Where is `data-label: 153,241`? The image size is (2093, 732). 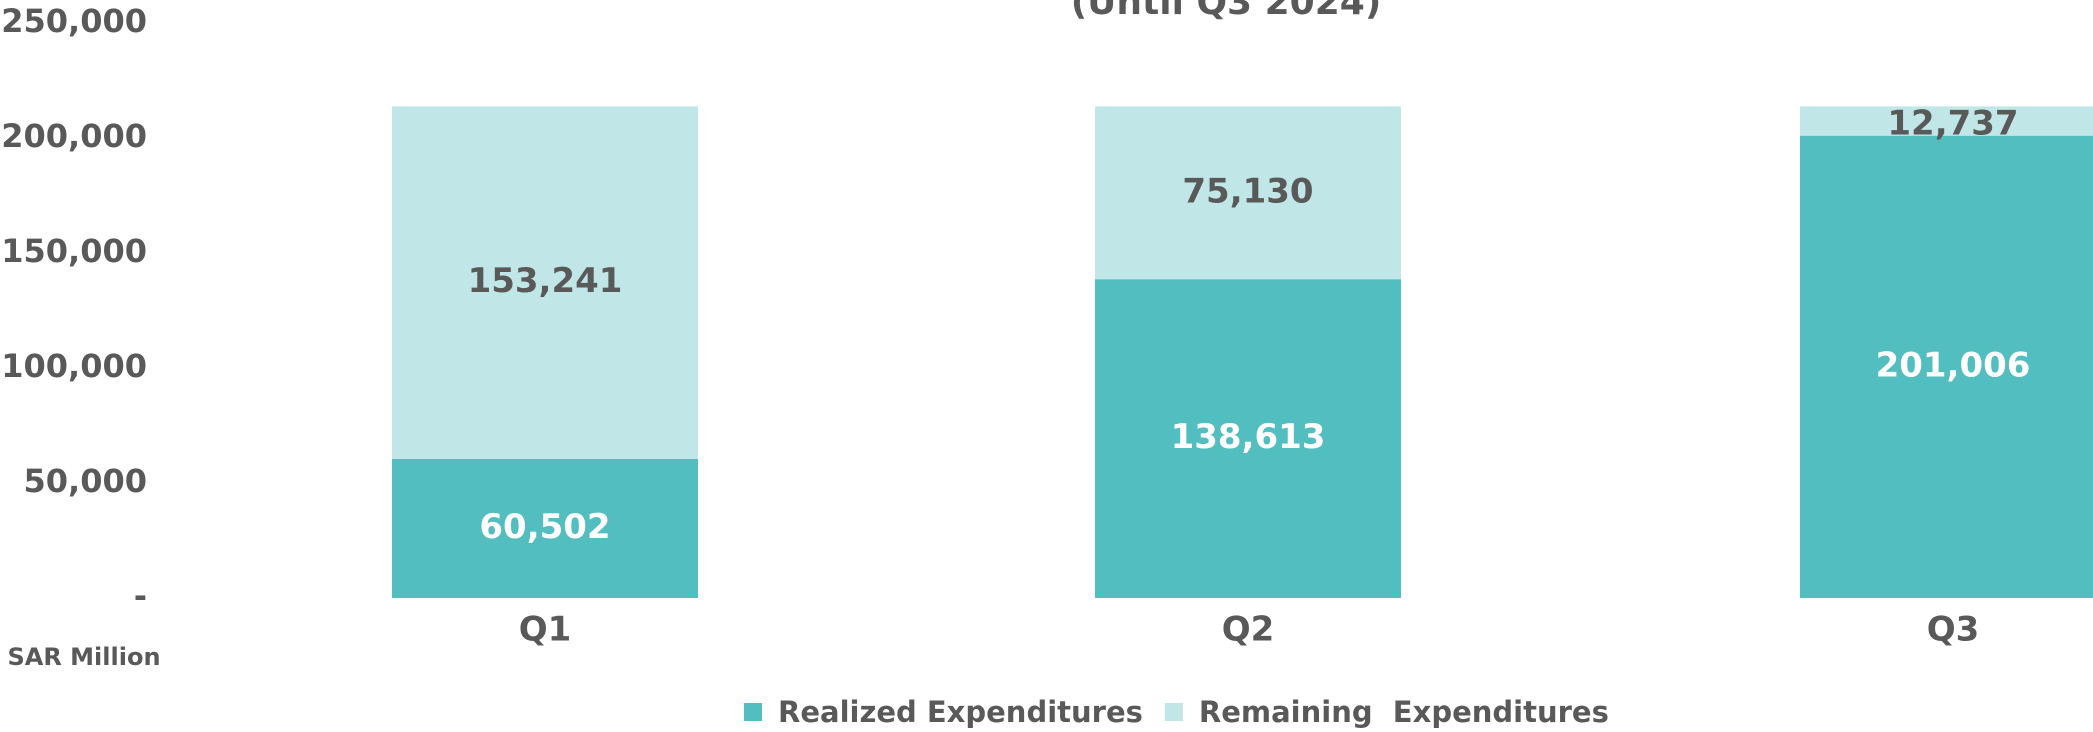 data-label: 153,241 is located at coordinates (545, 281).